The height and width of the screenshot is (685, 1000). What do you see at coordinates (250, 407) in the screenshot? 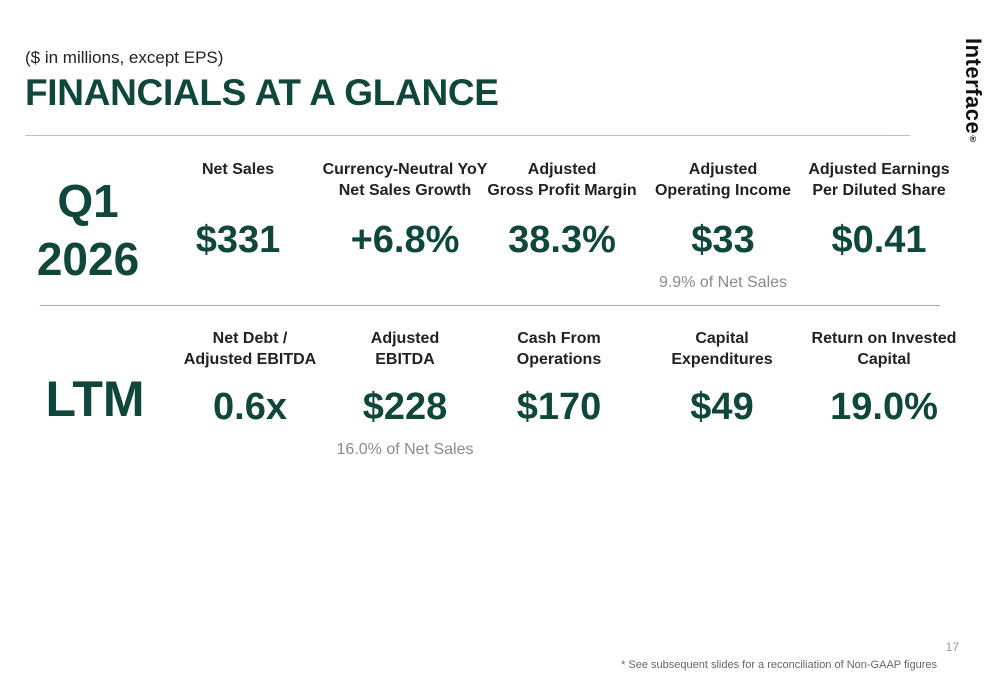
I see `metric-value: 0.6x` at bounding box center [250, 407].